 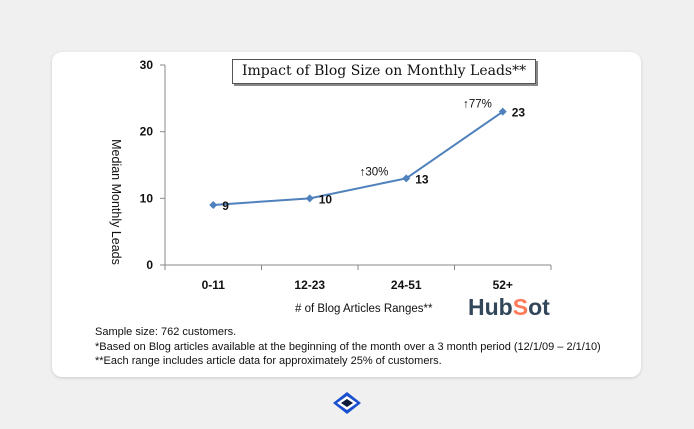 I want to click on sprocket-icon: S, so click(x=520, y=307).